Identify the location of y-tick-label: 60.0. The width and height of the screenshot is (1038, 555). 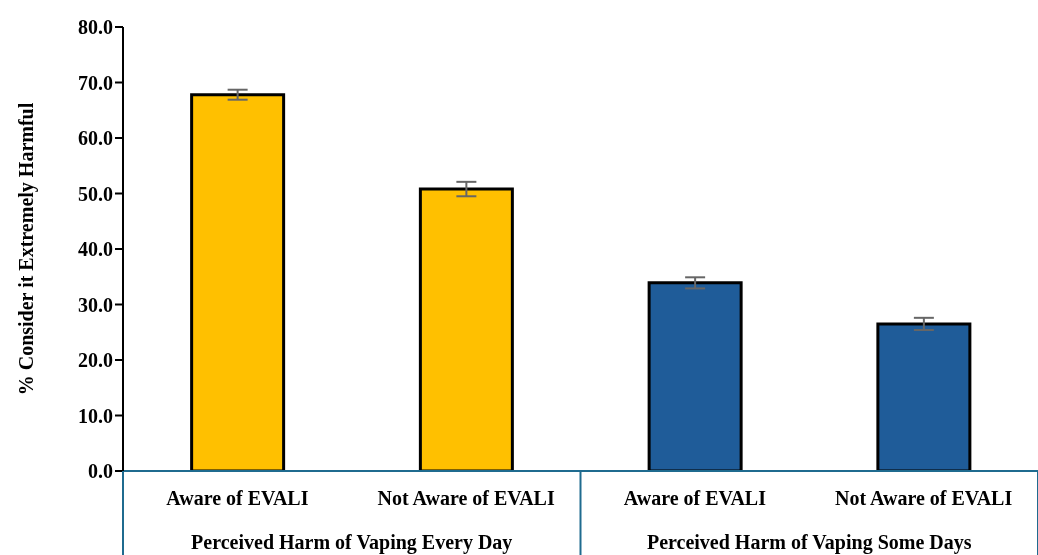
(95, 138).